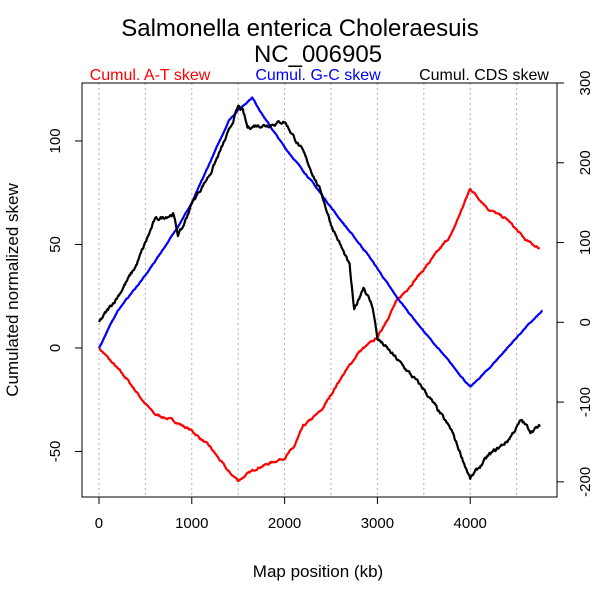 The width and height of the screenshot is (600, 600). I want to click on legend-cds-skew: Cumul. CDS skew, so click(484, 75).